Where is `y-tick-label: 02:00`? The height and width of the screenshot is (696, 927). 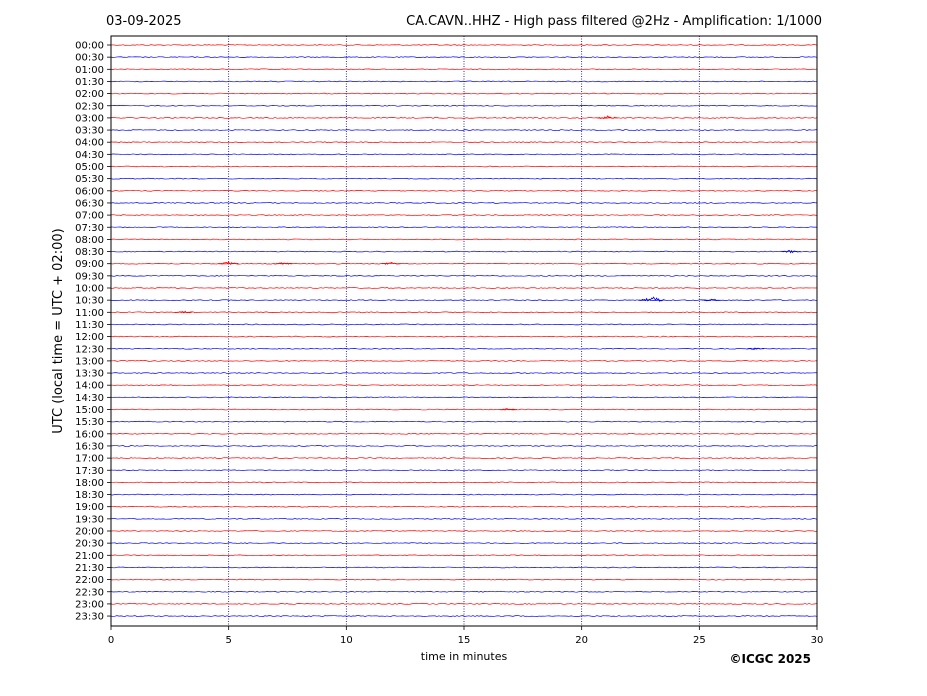
y-tick-label: 02:00 is located at coordinates (89, 94).